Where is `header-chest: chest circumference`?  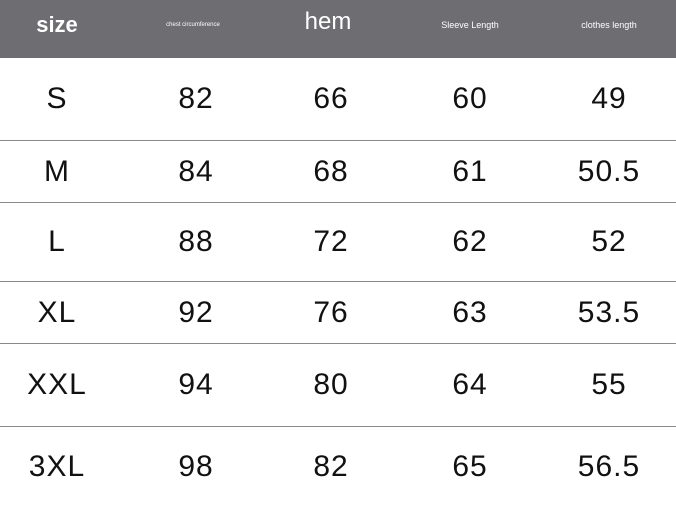 header-chest: chest circumference is located at coordinates (193, 25).